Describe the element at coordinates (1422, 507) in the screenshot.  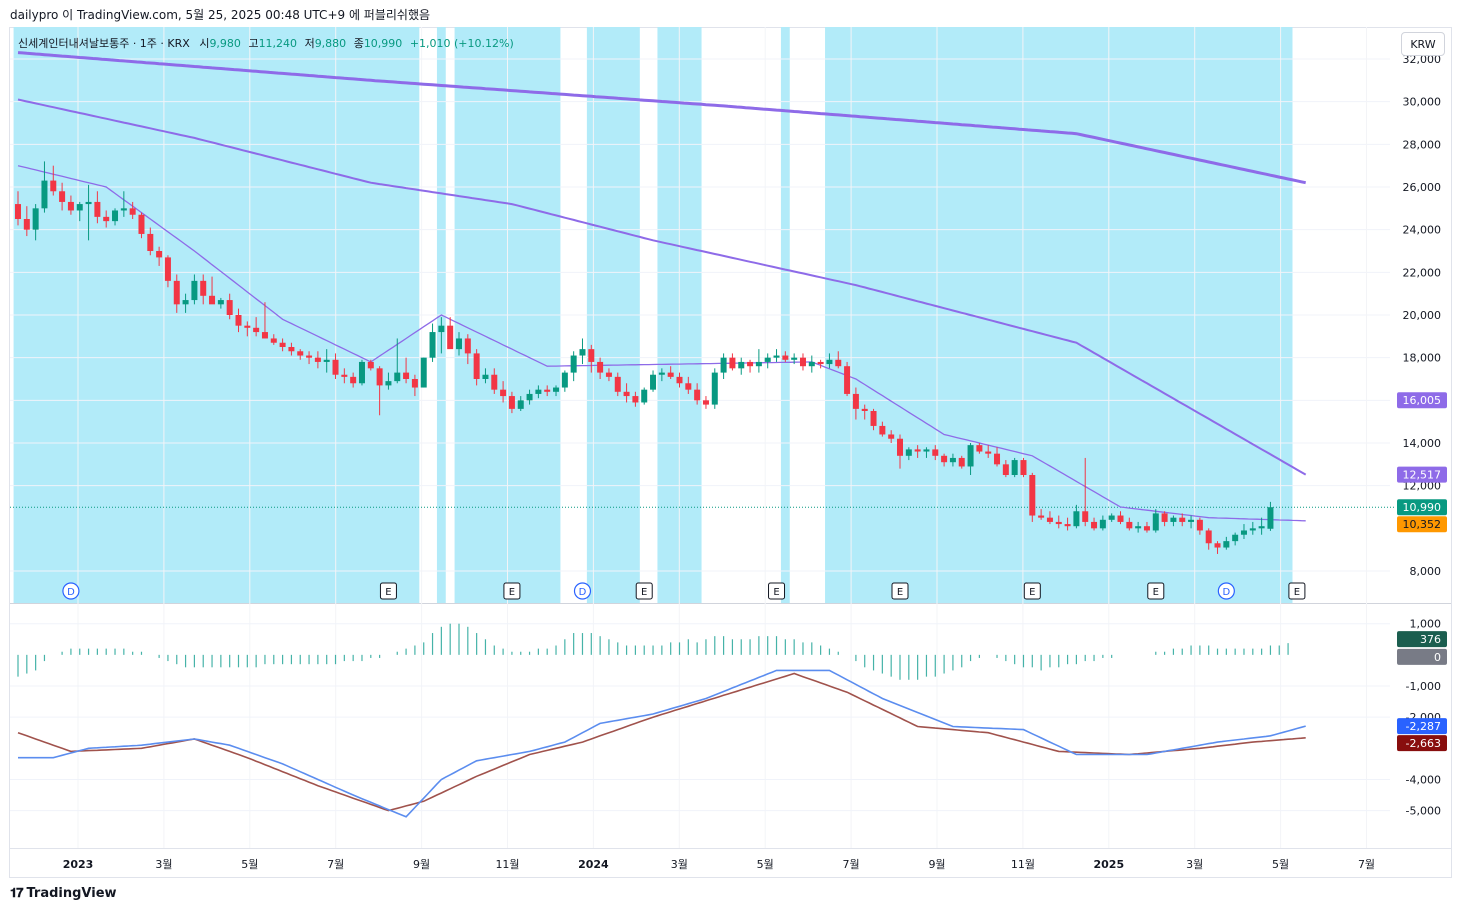
I see `last-price-tag-bg` at that location.